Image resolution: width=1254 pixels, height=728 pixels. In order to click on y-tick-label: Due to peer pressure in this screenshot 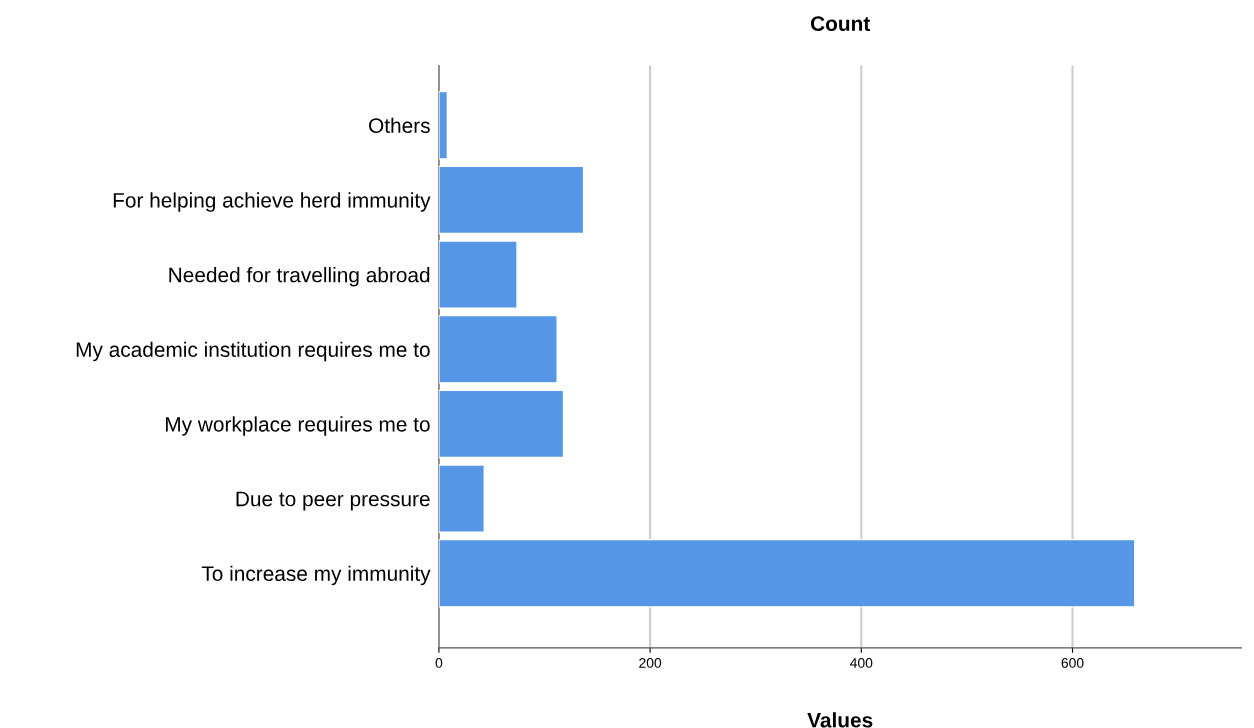, I will do `click(333, 501)`.